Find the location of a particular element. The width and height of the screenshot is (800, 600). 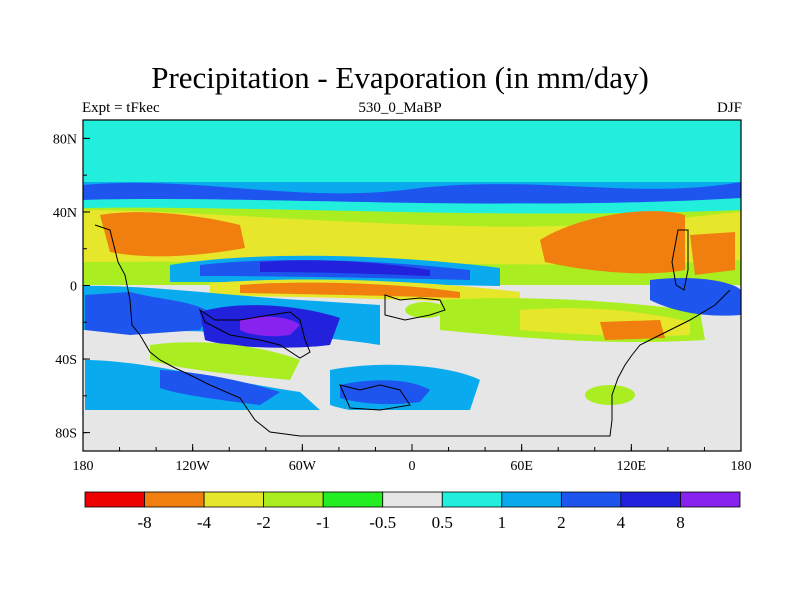

east-island-outline is located at coordinates (680, 260).